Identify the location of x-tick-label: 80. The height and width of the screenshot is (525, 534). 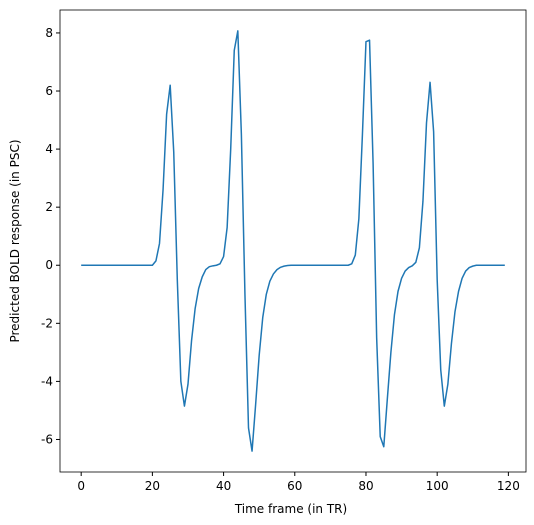
(365, 486).